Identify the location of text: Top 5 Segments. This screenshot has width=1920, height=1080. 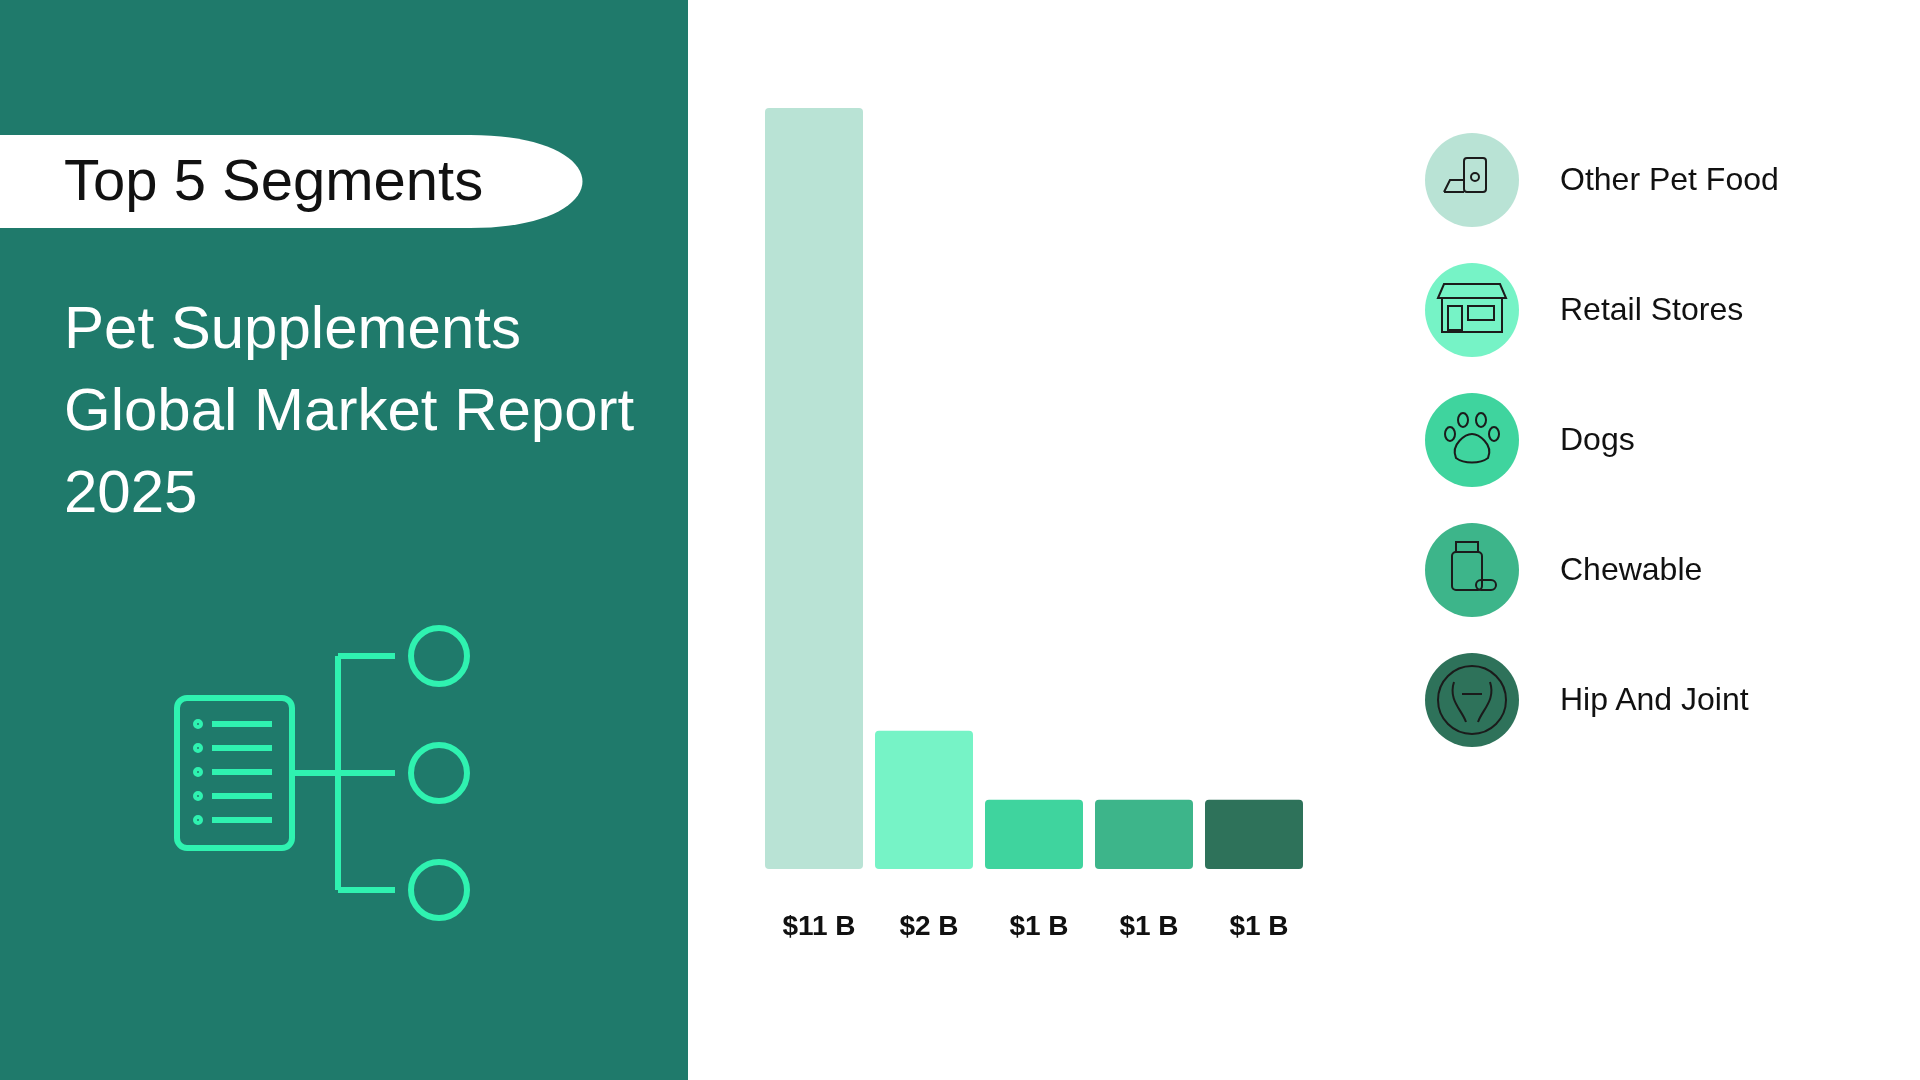
(274, 179).